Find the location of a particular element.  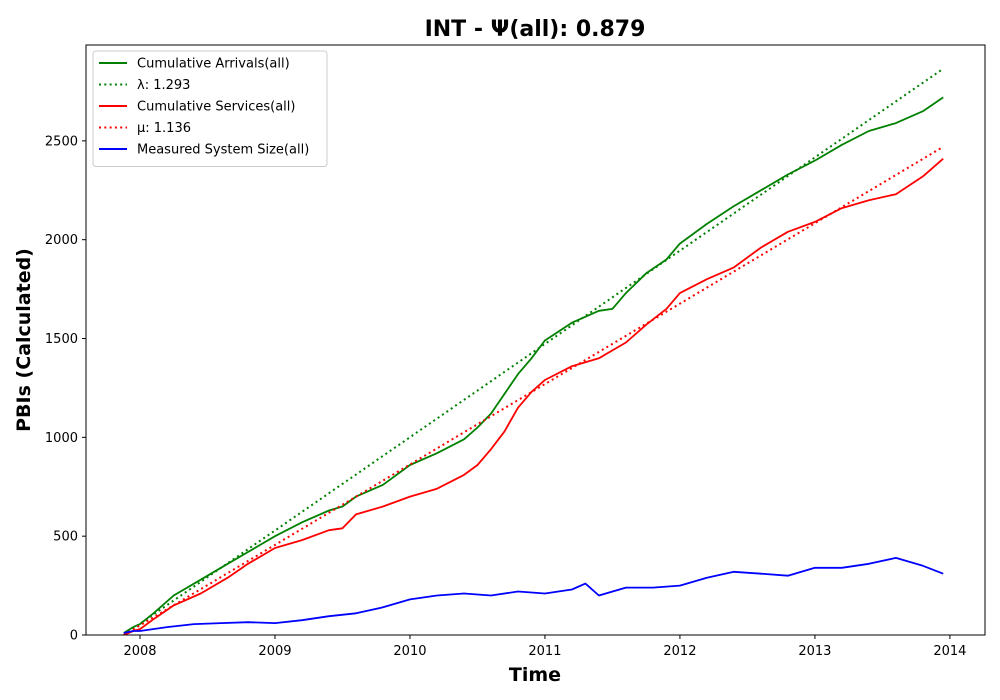

x-tick-label: 2013 is located at coordinates (814, 651).